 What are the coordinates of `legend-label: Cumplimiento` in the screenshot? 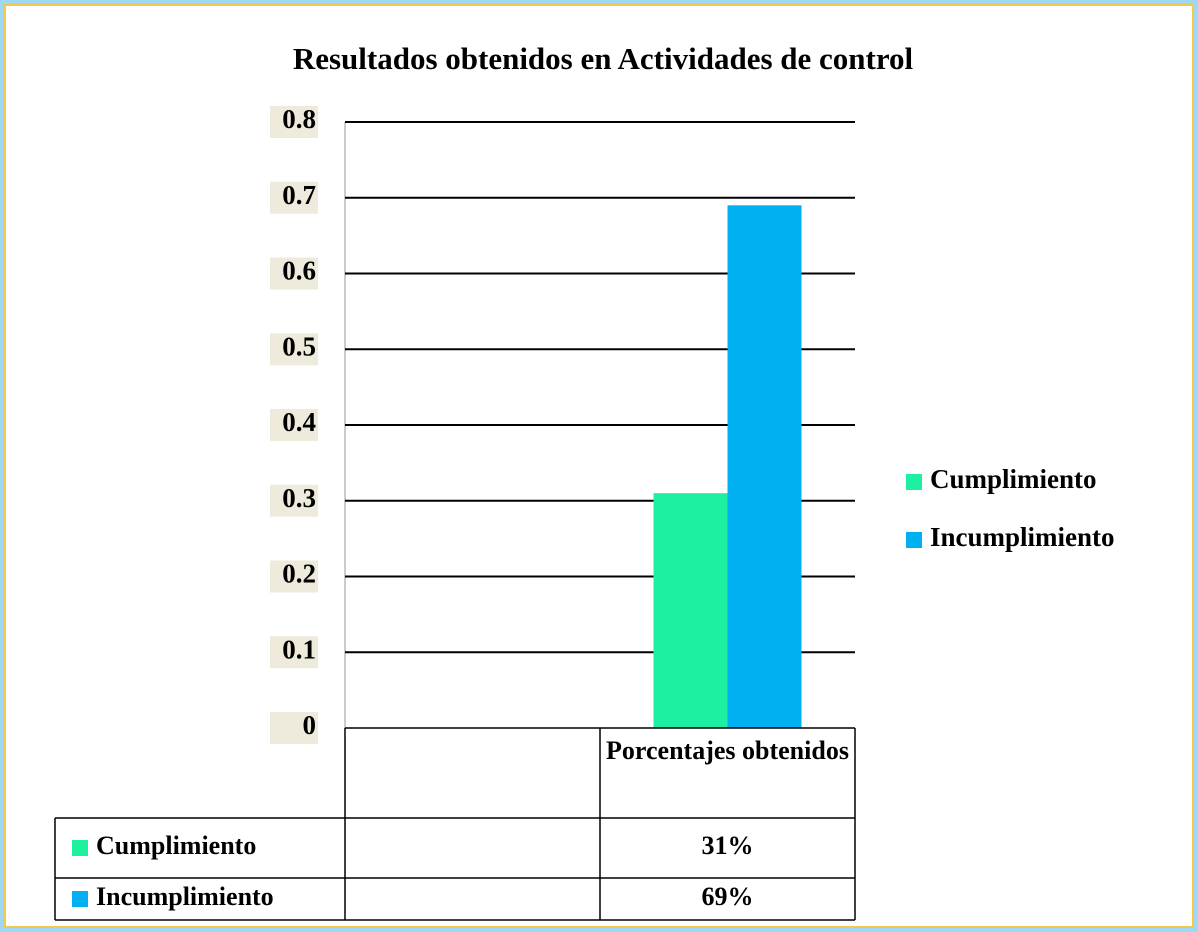 It's located at (1013, 479).